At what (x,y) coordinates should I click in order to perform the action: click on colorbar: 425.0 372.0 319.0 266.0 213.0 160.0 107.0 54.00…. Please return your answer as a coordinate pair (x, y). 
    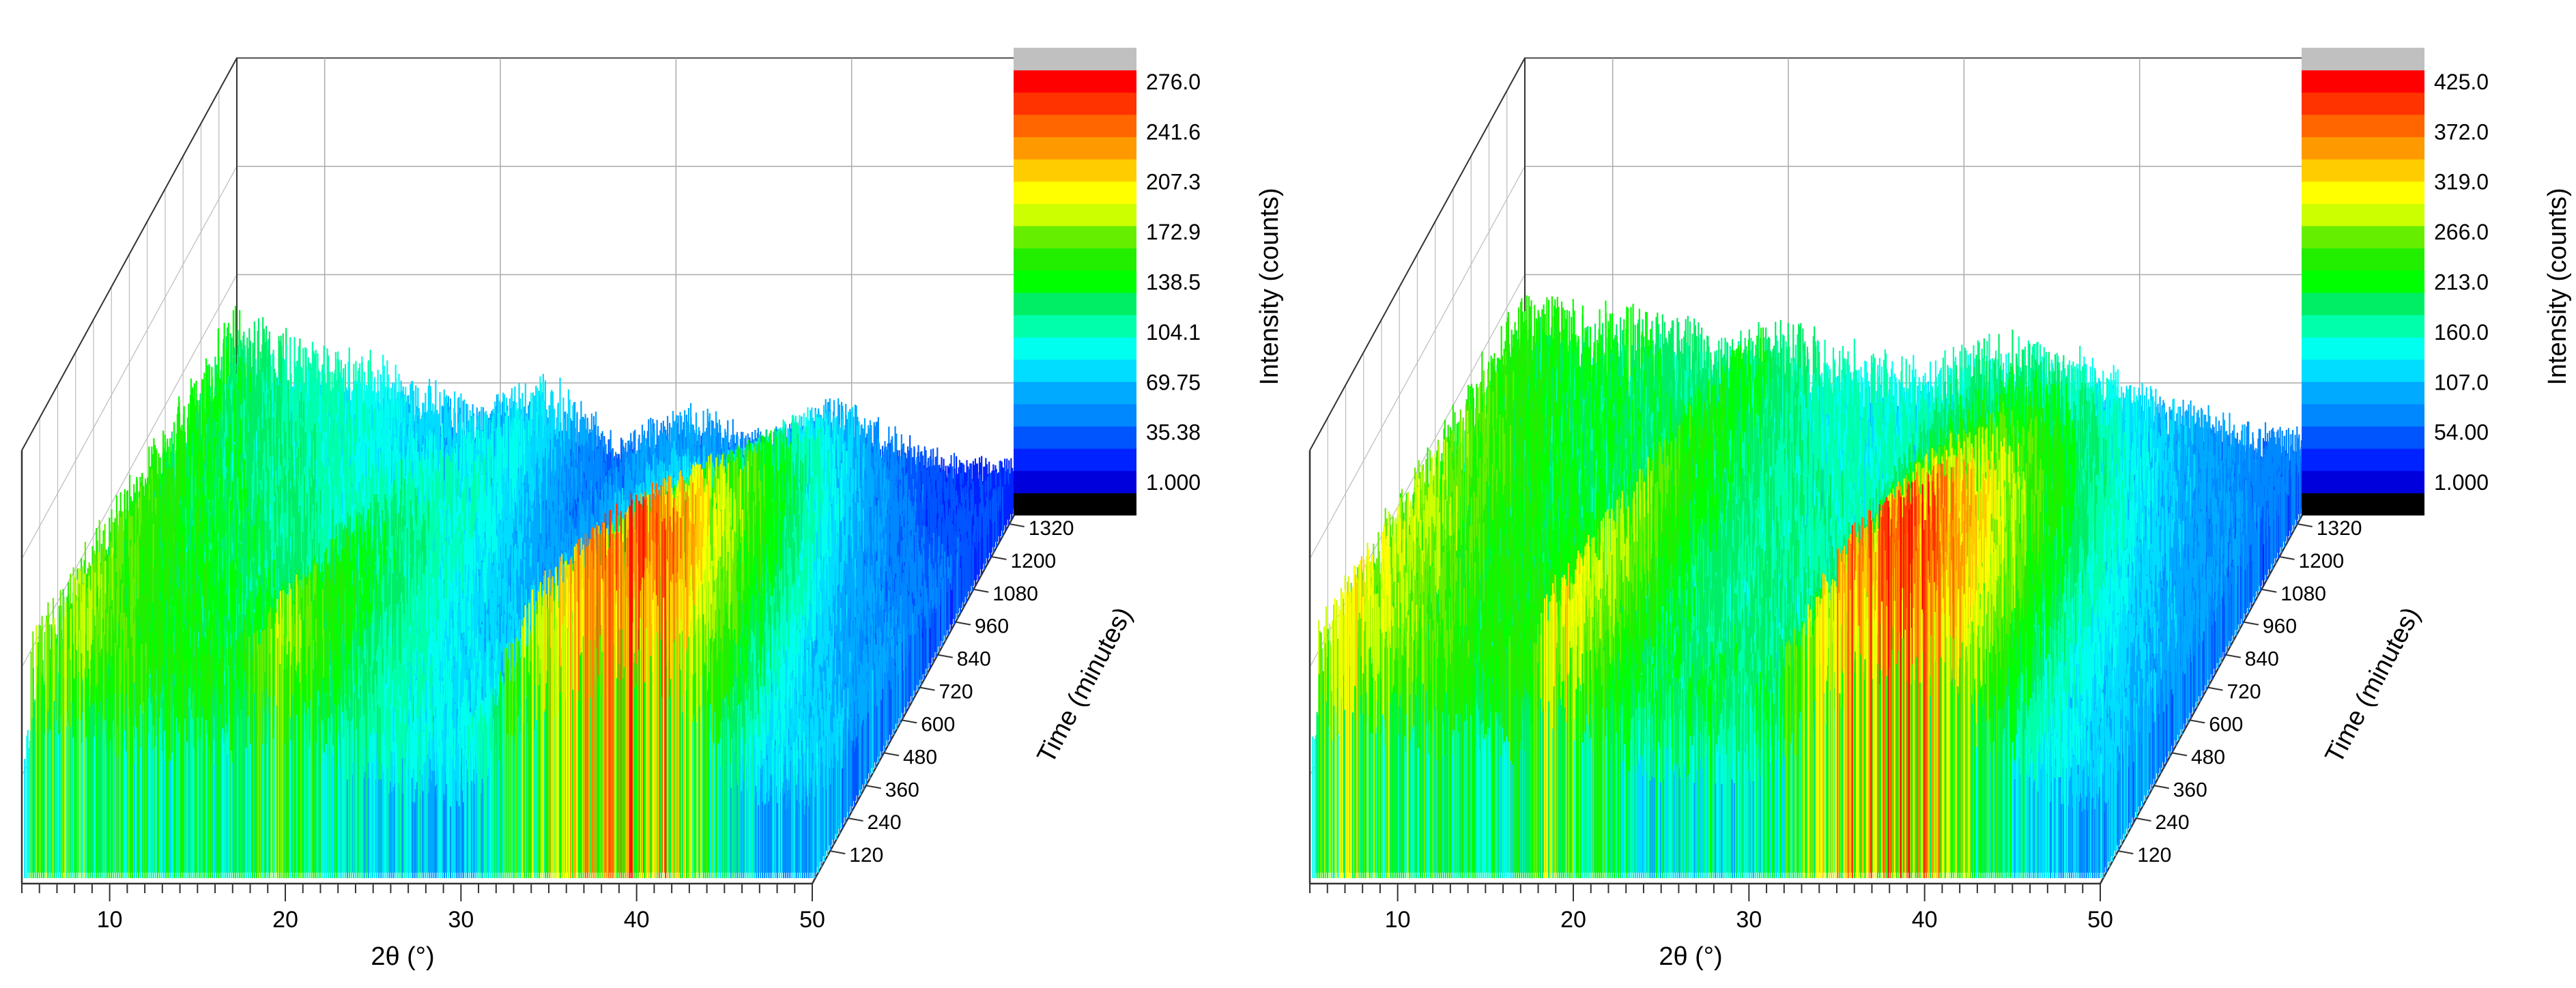
    Looking at the image, I should click on (2395, 282).